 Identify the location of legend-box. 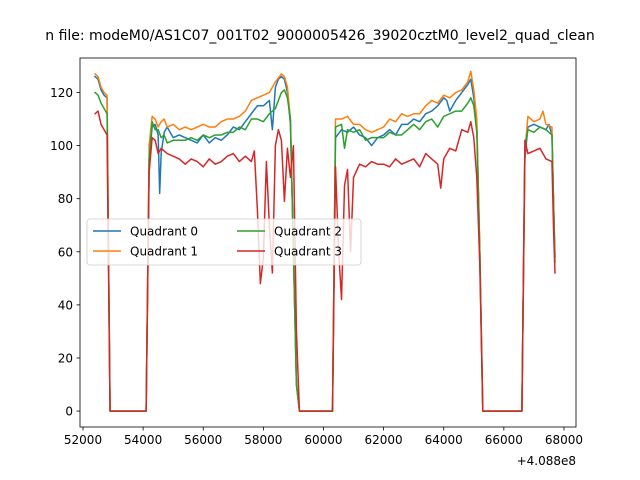
(224, 242).